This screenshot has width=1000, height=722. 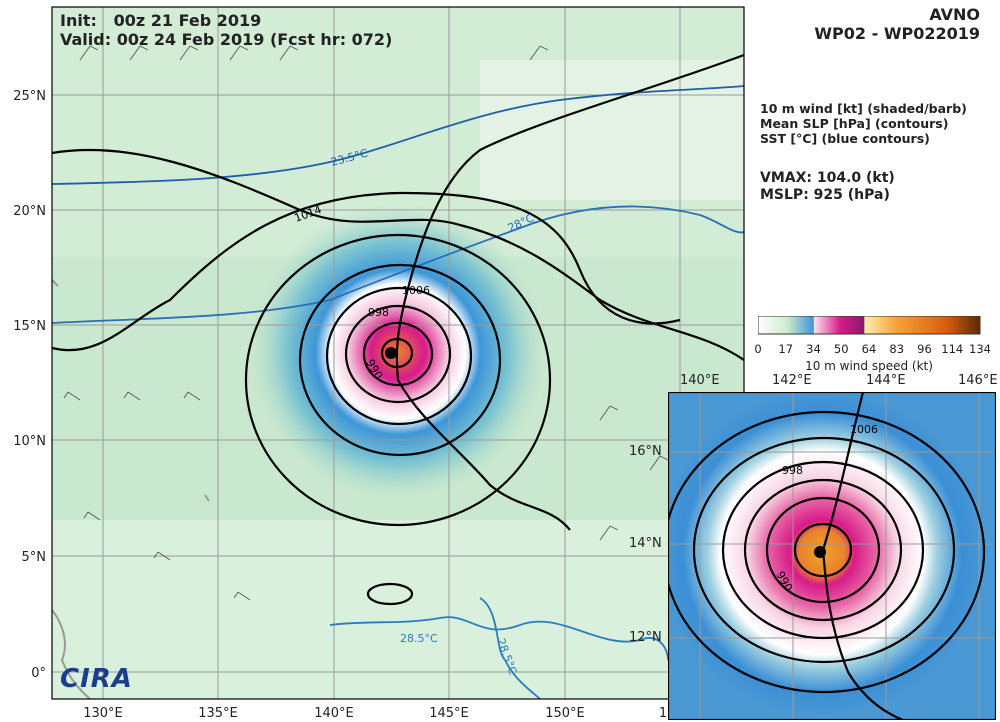 What do you see at coordinates (645, 637) in the screenshot?
I see `inset-lat-tick: 12°N` at bounding box center [645, 637].